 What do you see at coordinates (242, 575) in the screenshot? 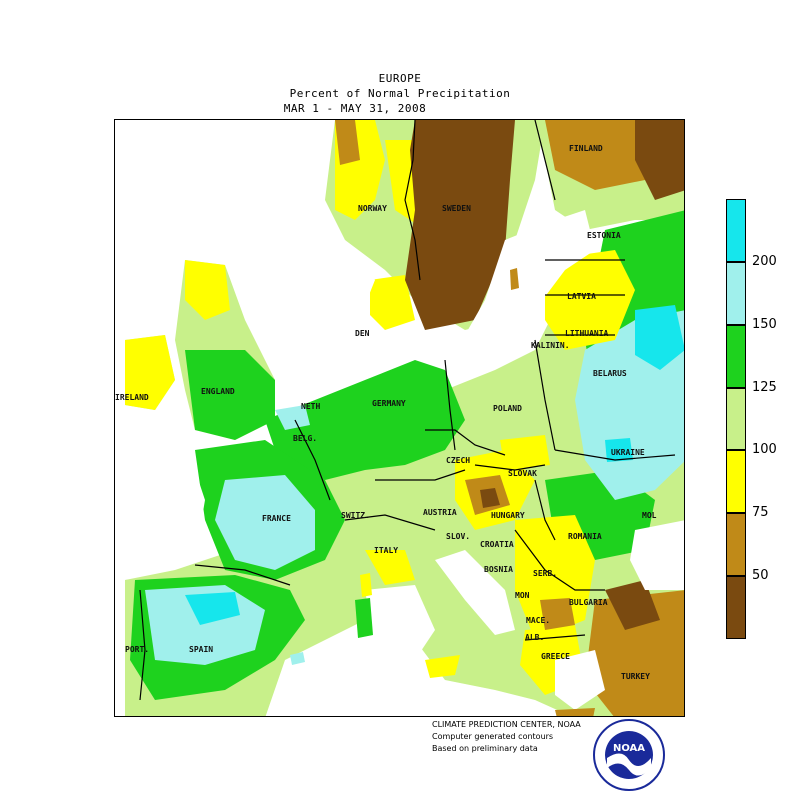
I see `border-france-spain` at bounding box center [242, 575].